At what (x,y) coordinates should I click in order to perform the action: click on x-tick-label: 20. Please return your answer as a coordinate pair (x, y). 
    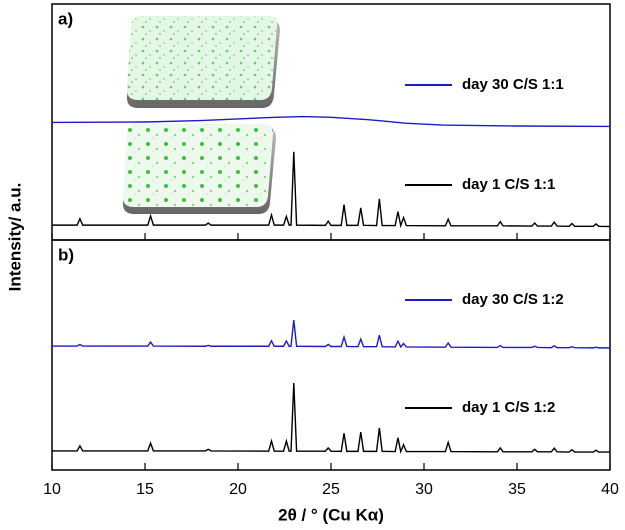
    Looking at the image, I should click on (238, 489).